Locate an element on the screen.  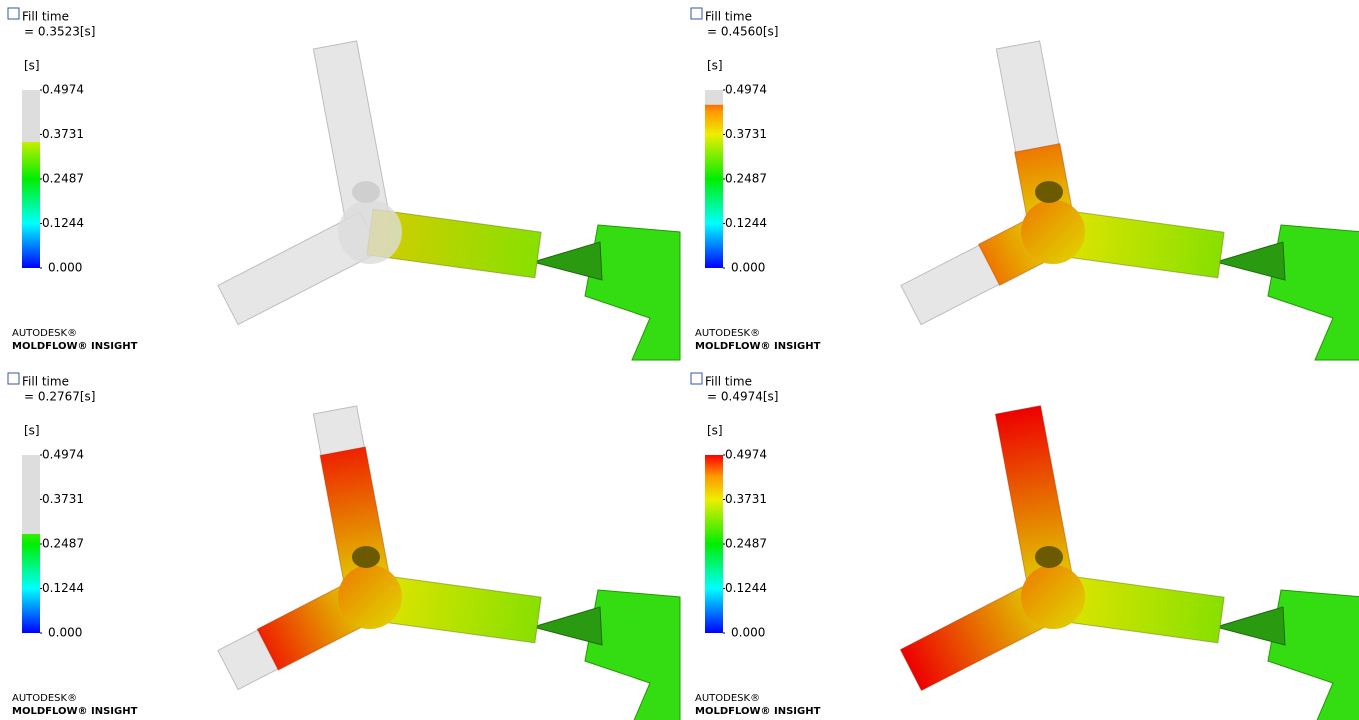
time-label: = 0.2767[s] is located at coordinates (59, 397).